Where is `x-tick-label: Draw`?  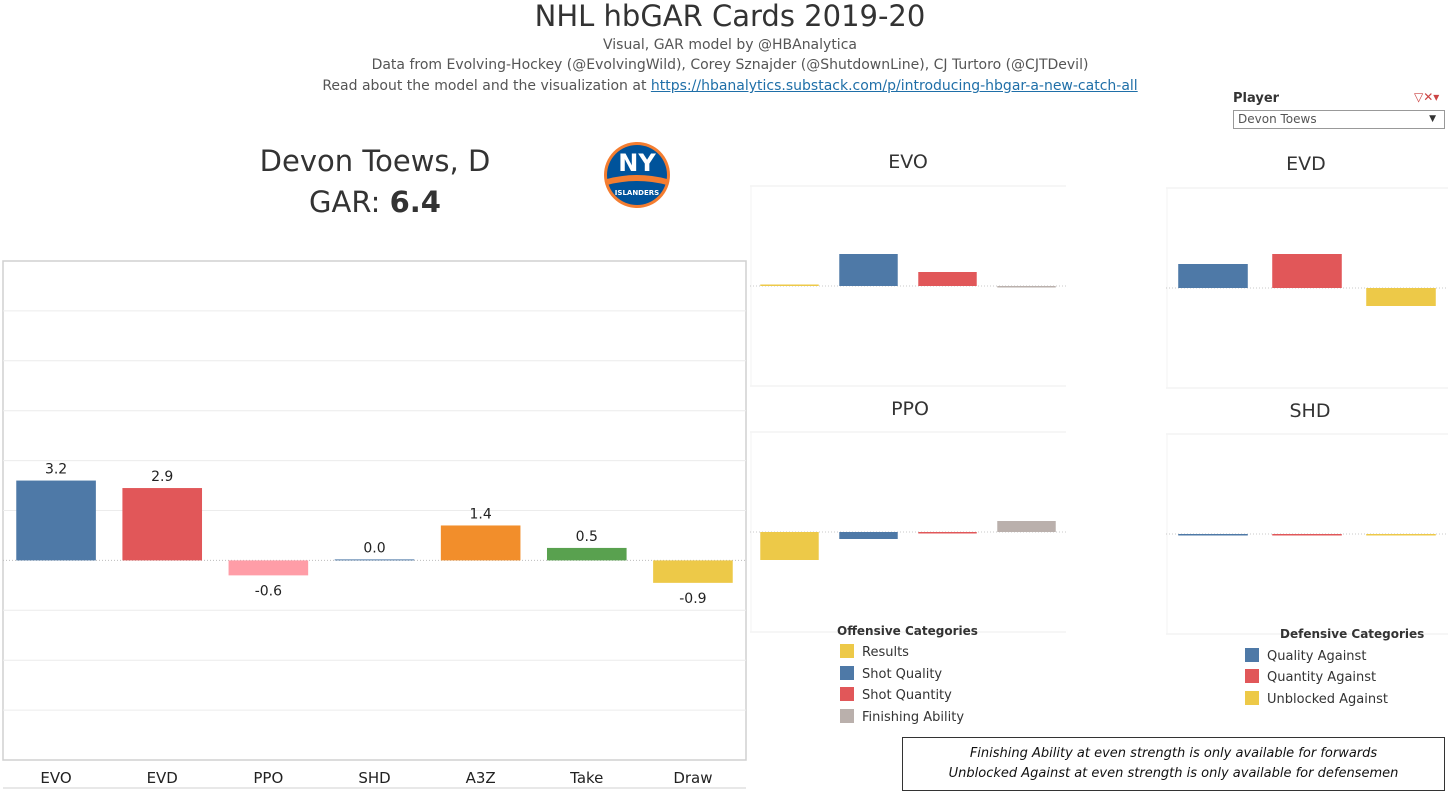
x-tick-label: Draw is located at coordinates (692, 778).